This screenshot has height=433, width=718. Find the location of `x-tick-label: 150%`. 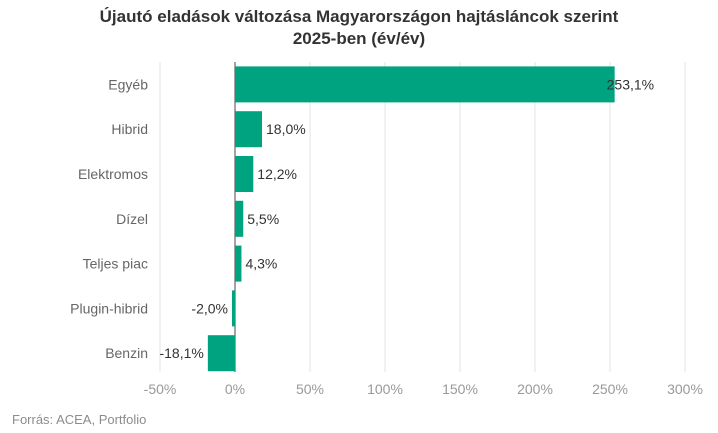

x-tick-label: 150% is located at coordinates (460, 389).